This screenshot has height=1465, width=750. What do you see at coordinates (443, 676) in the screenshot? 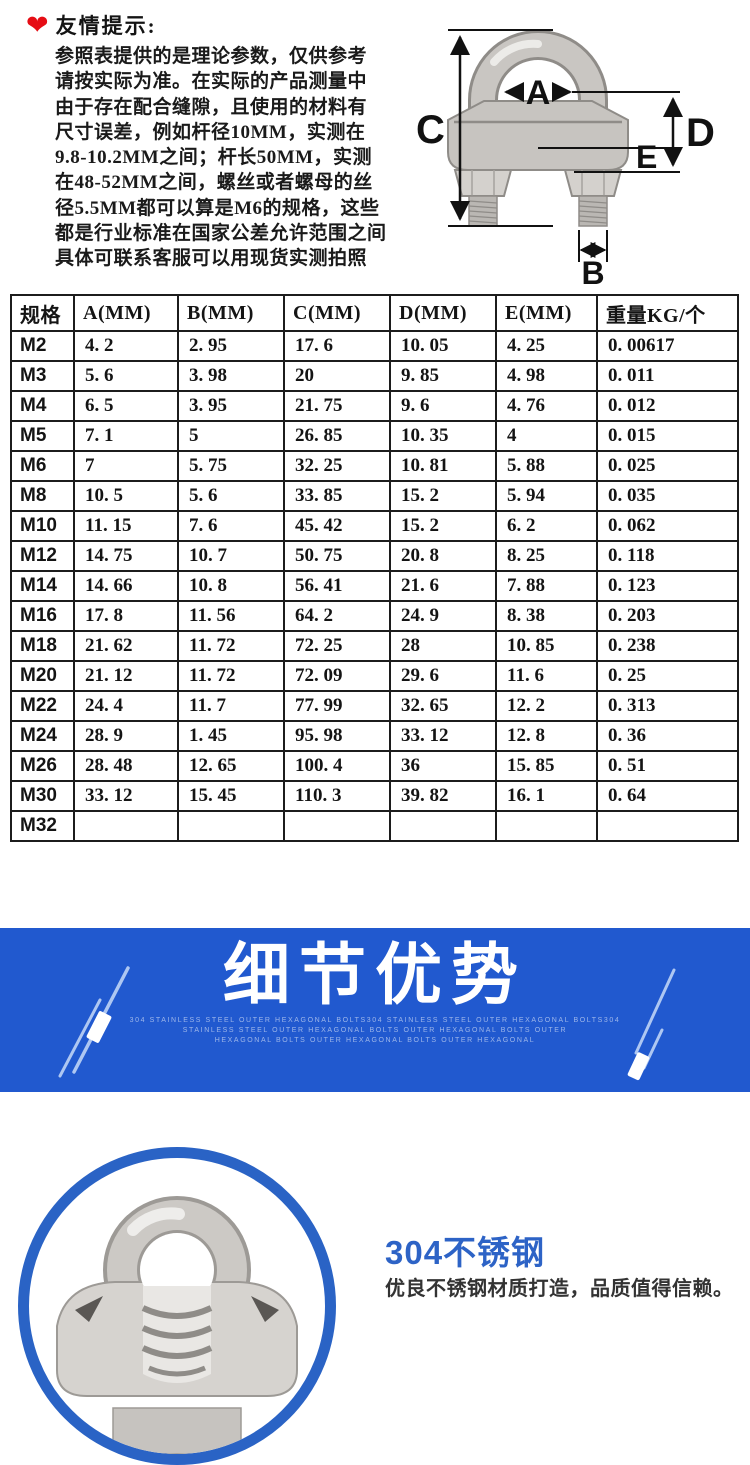
I see `spec-value-cell: 29. 6` at bounding box center [443, 676].